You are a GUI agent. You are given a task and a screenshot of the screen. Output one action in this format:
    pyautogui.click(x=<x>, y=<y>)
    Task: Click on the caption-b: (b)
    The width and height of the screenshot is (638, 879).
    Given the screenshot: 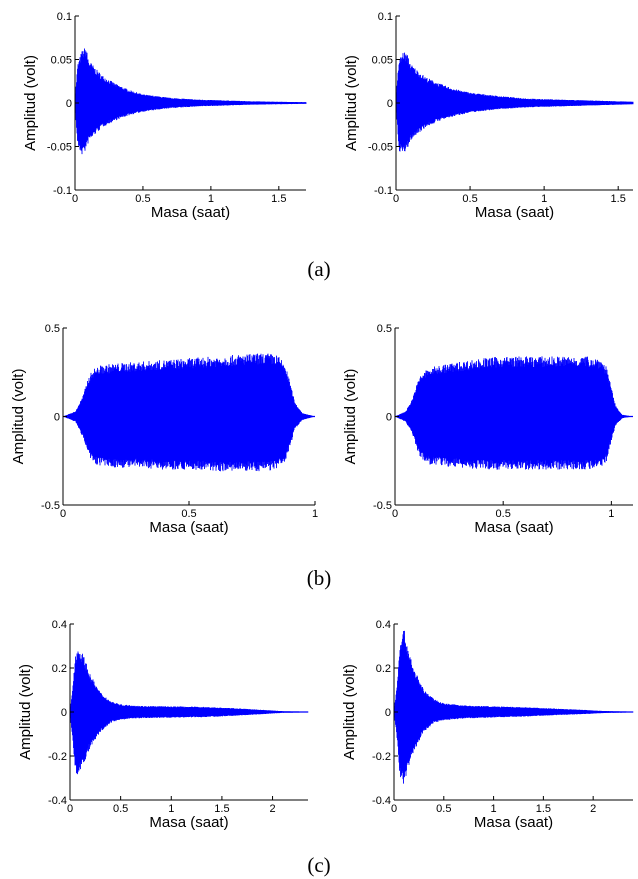 What is the action you would take?
    pyautogui.click(x=319, y=578)
    